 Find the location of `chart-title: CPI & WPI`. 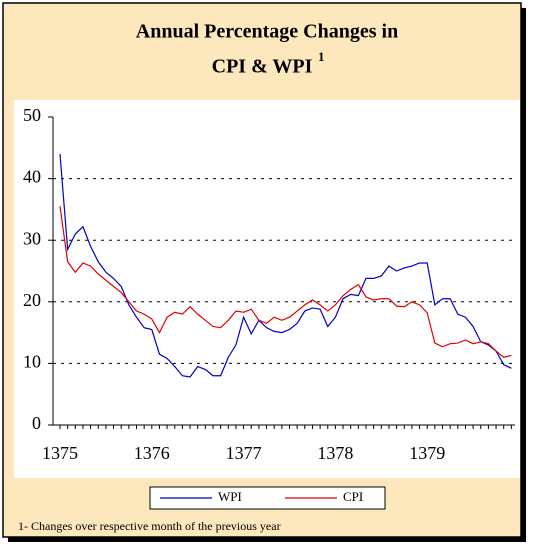

chart-title: CPI & WPI is located at coordinates (262, 67).